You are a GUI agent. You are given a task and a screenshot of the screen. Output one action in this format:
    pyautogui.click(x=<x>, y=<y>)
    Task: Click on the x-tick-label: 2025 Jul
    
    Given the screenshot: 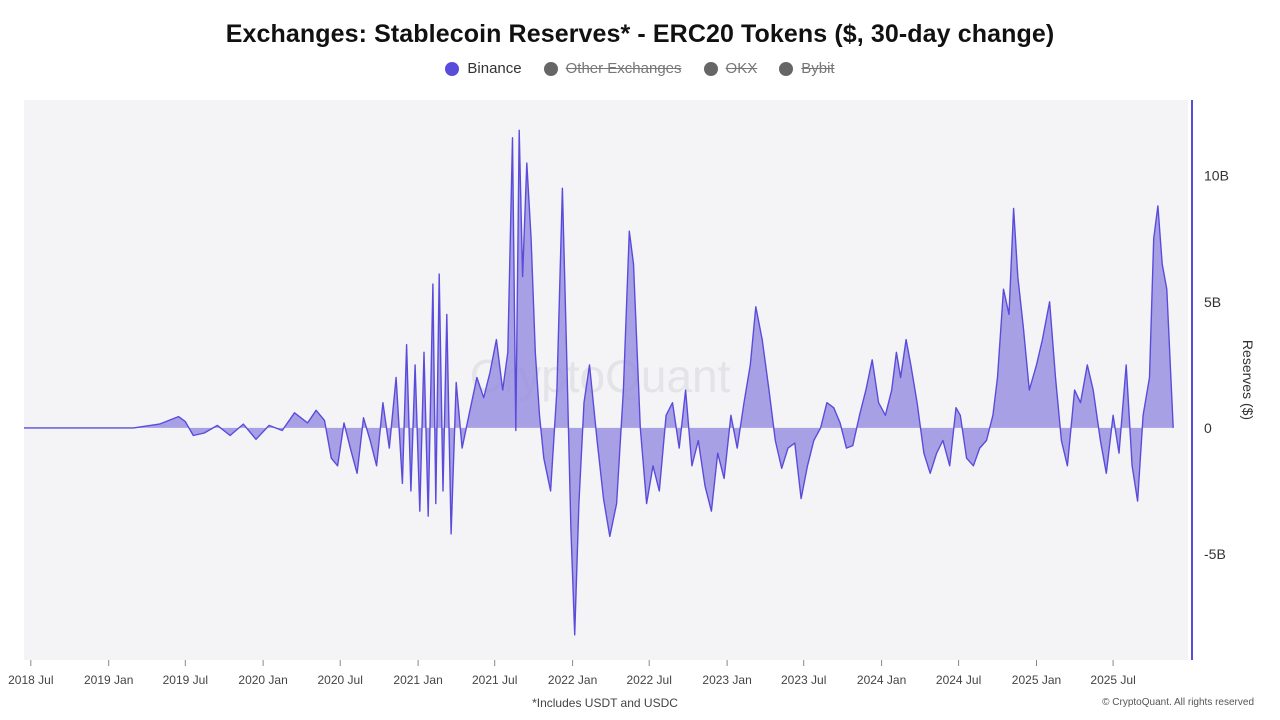 What is the action you would take?
    pyautogui.click(x=1112, y=680)
    